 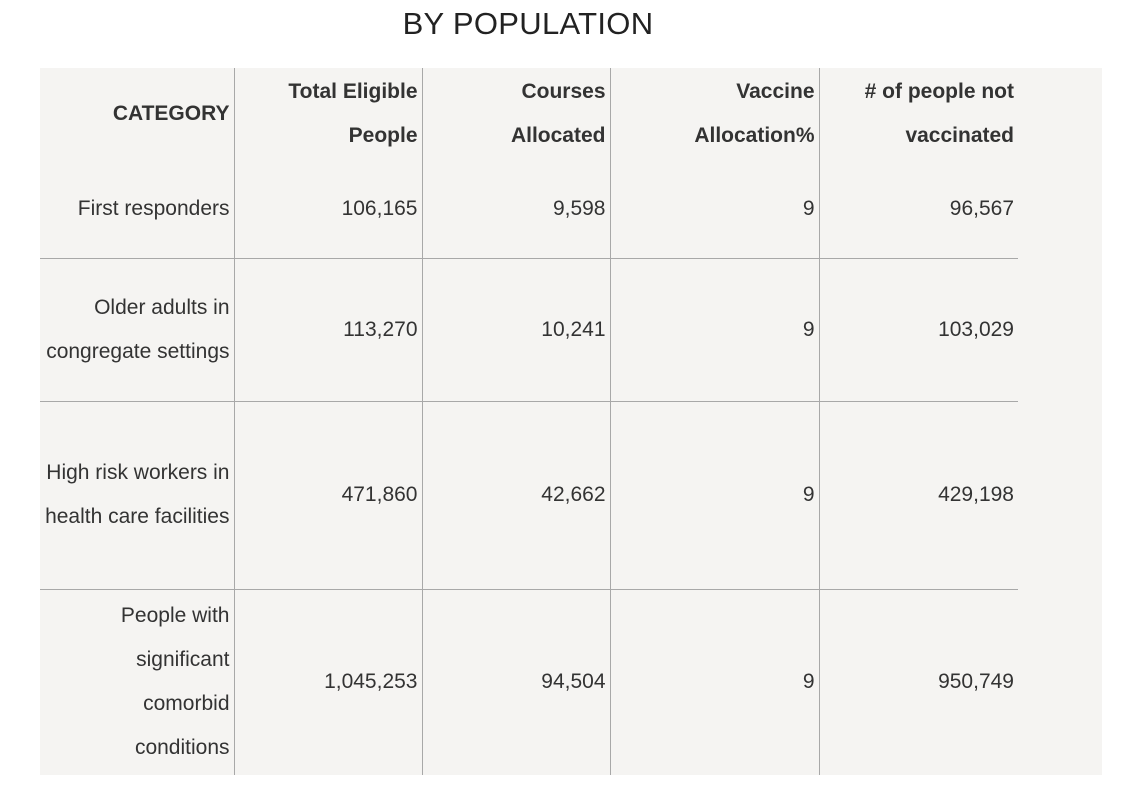 What do you see at coordinates (918, 495) in the screenshot?
I see `cell-not-vaccinated: 429,198` at bounding box center [918, 495].